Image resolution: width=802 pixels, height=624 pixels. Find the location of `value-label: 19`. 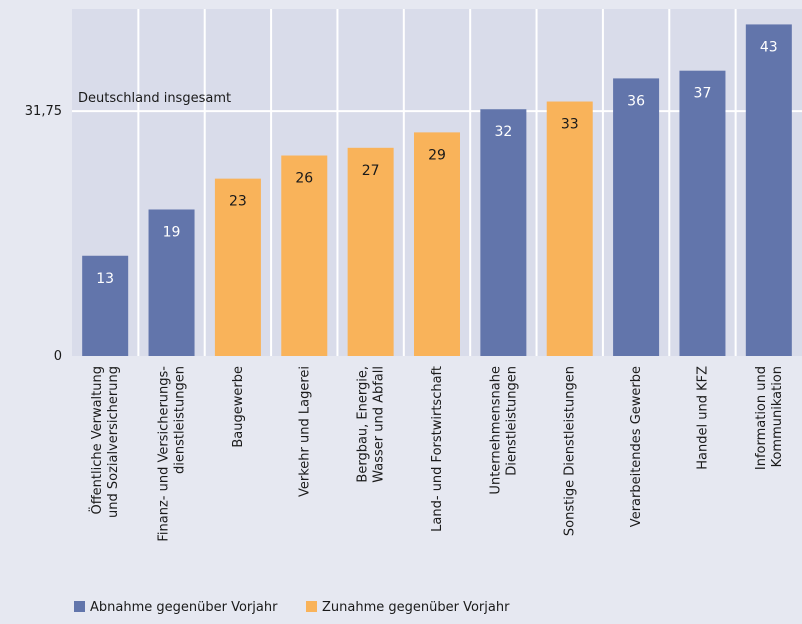

value-label: 19 is located at coordinates (172, 232).